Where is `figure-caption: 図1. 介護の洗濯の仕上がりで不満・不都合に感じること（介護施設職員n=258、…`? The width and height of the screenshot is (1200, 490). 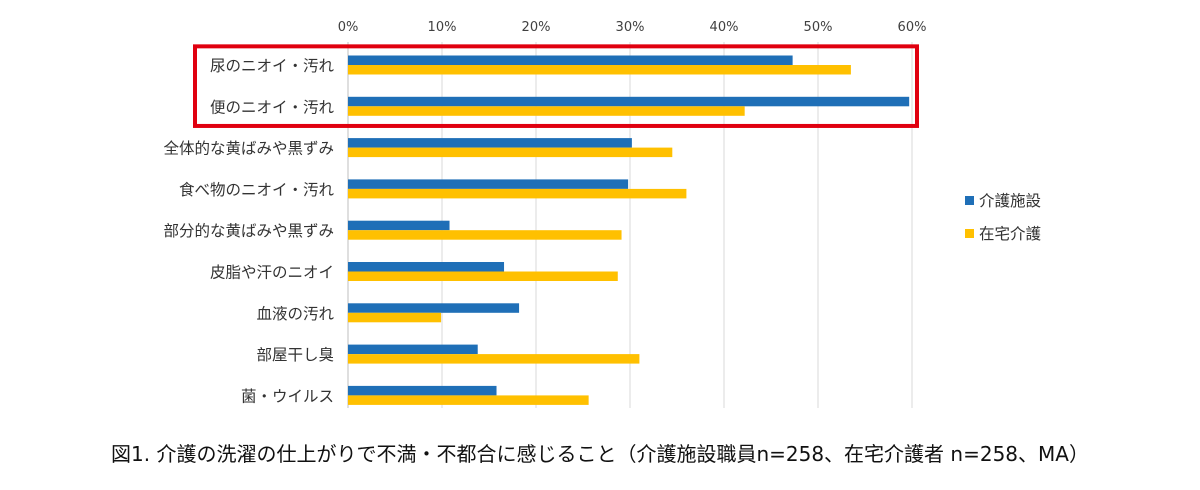 figure-caption: 図1. 介護の洗濯の仕上がりで不満・不都合に感じること（介護施設職員n=258、… is located at coordinates (600, 454).